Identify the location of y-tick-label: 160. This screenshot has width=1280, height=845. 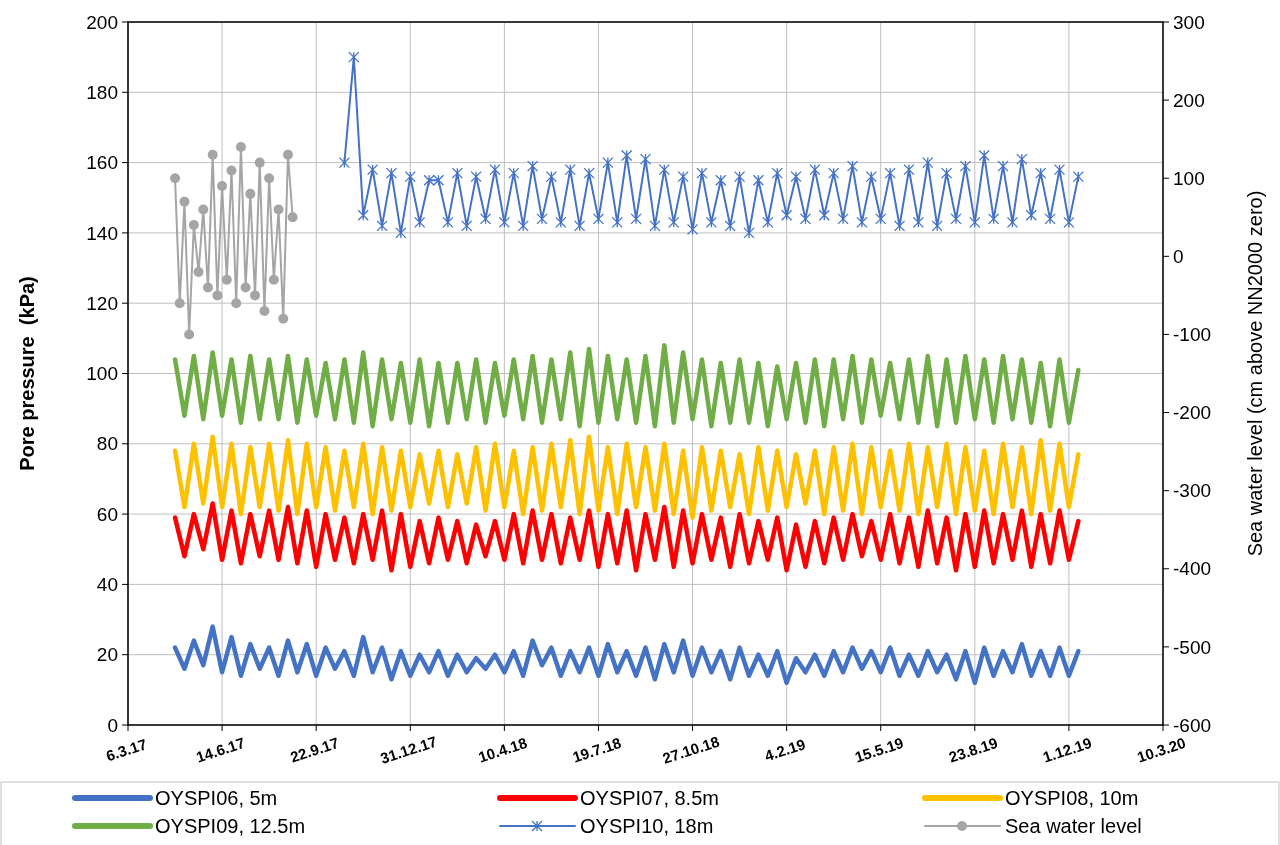
(102, 163).